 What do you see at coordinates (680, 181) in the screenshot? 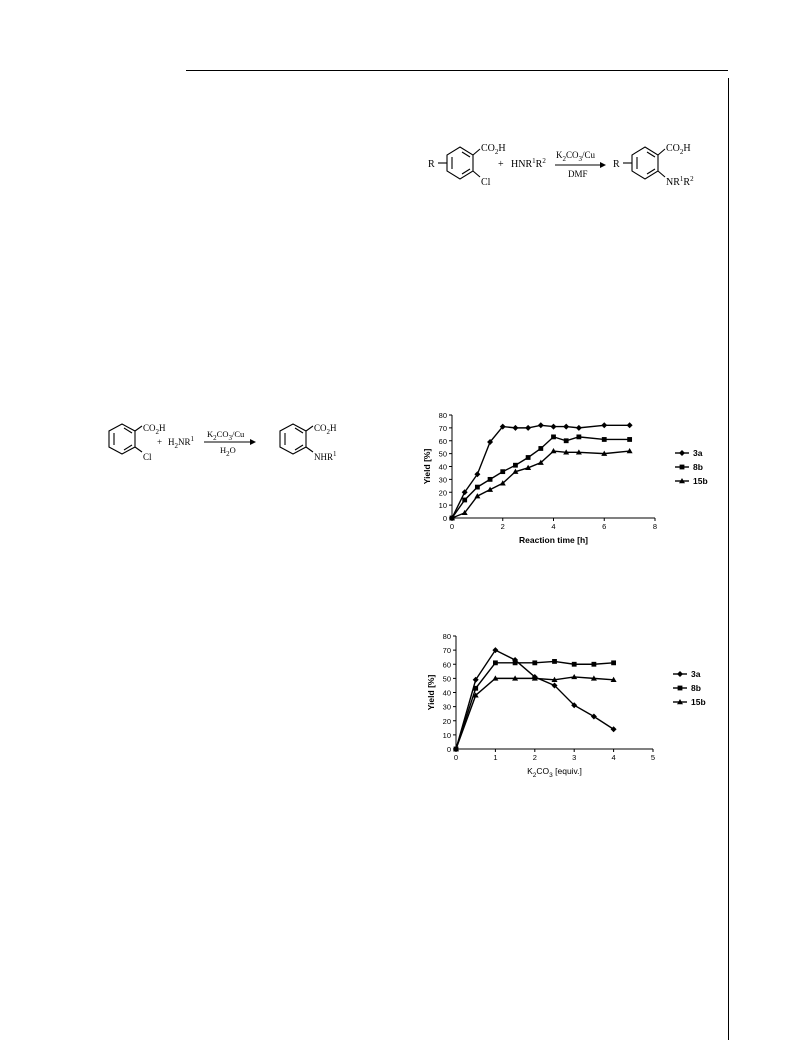
I see `product-amine-label: NR1R2` at bounding box center [680, 181].